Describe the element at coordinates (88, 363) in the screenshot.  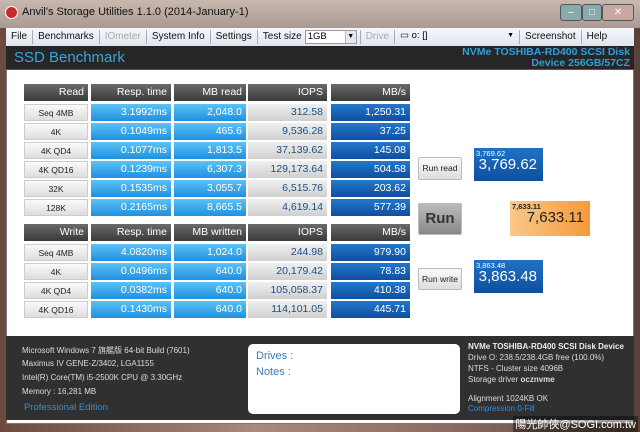
I see `board-info: Maximus IV GENE-Z/3402, LGA1155` at that location.